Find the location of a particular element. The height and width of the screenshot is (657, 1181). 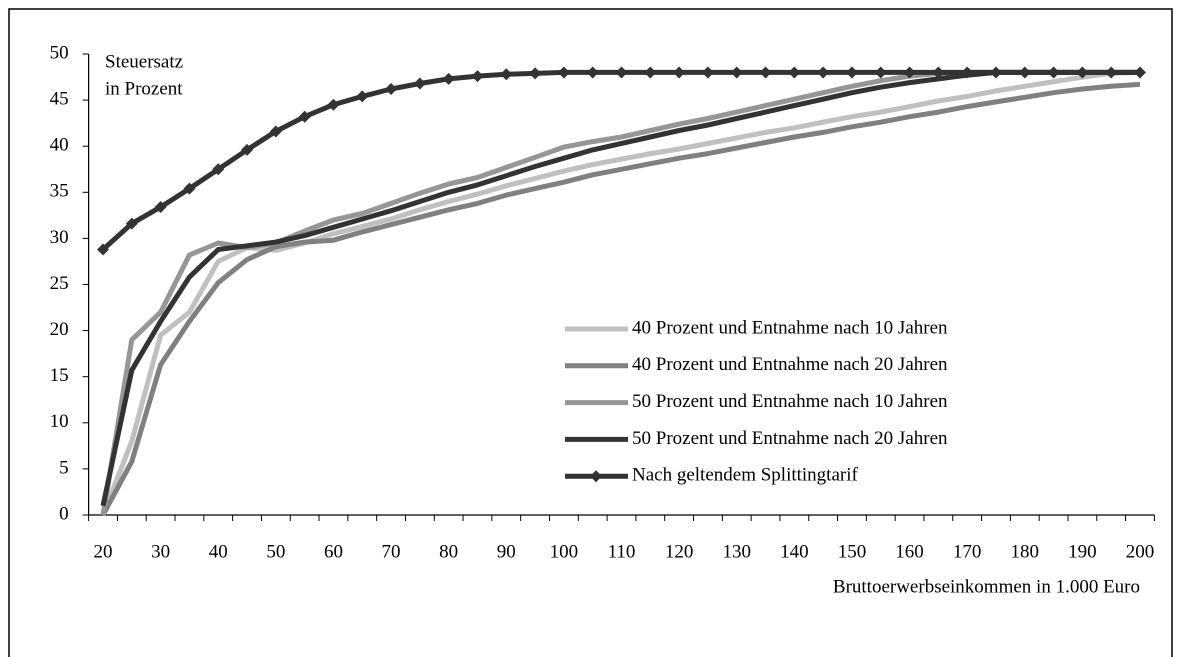

y-tick-label: 10 is located at coordinates (59, 421).